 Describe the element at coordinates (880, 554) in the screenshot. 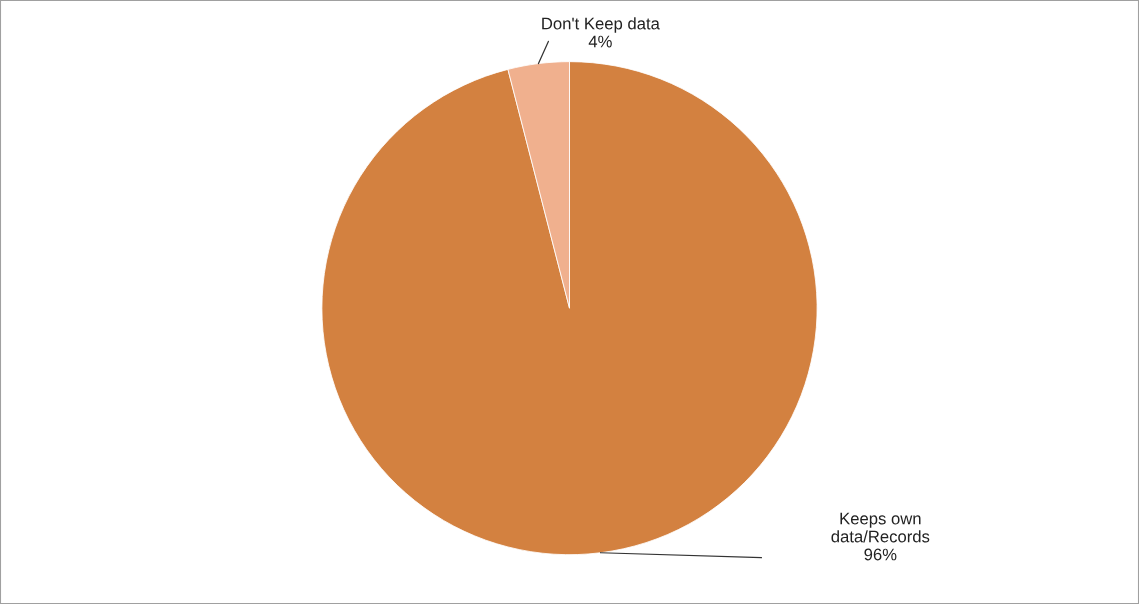

I see `data-label: 96%` at that location.